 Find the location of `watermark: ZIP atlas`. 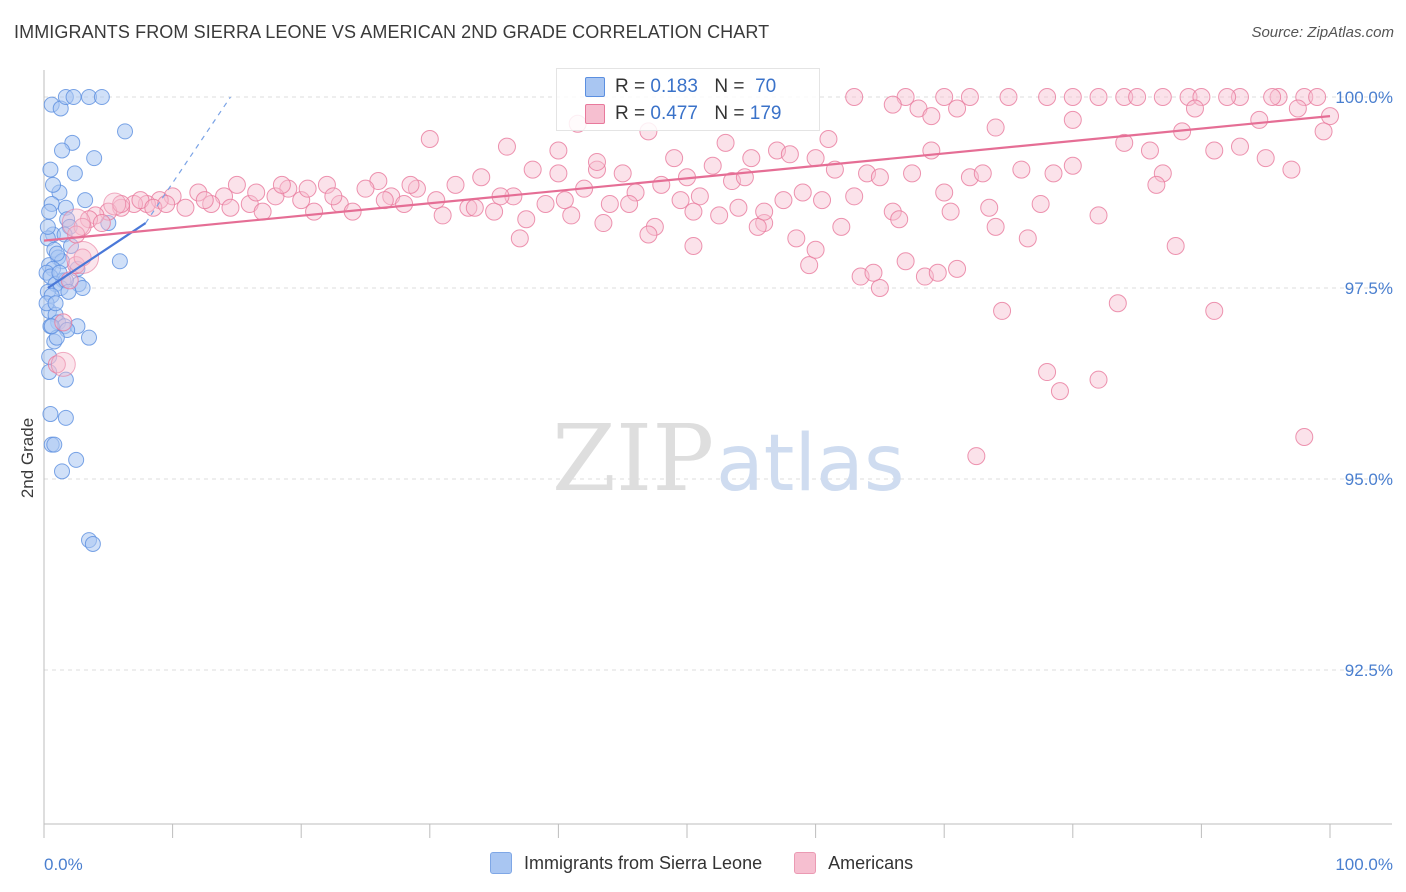

watermark: ZIP atlas is located at coordinates (728, 458).